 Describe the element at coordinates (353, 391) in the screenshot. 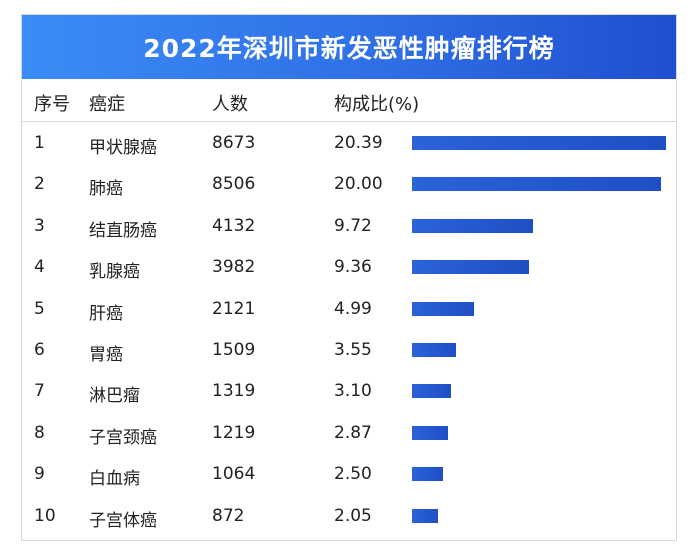

I see `ratio-cell: 3.10` at that location.